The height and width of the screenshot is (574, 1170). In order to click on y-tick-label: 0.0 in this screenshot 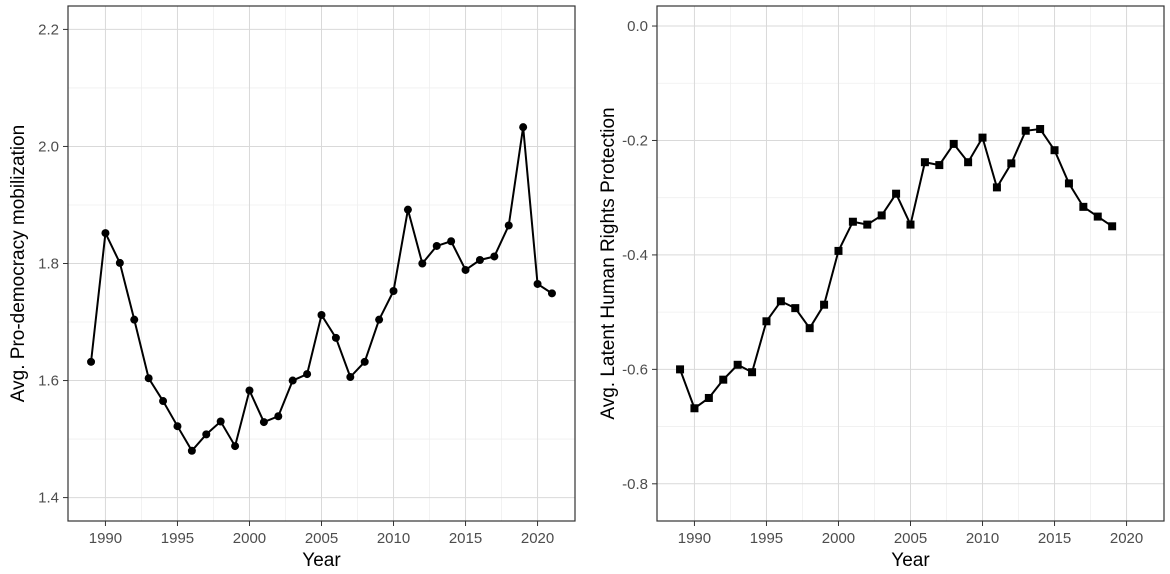, I will do `click(637, 26)`.